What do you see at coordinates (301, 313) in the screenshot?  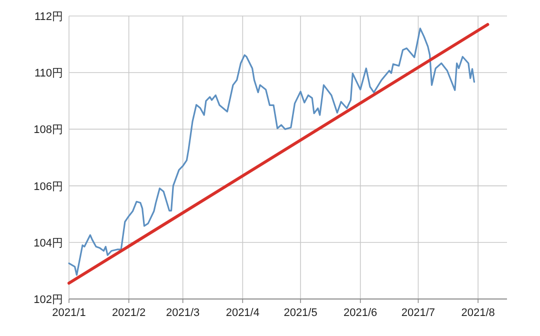 I see `x-tick-label: 2021/5` at bounding box center [301, 313].